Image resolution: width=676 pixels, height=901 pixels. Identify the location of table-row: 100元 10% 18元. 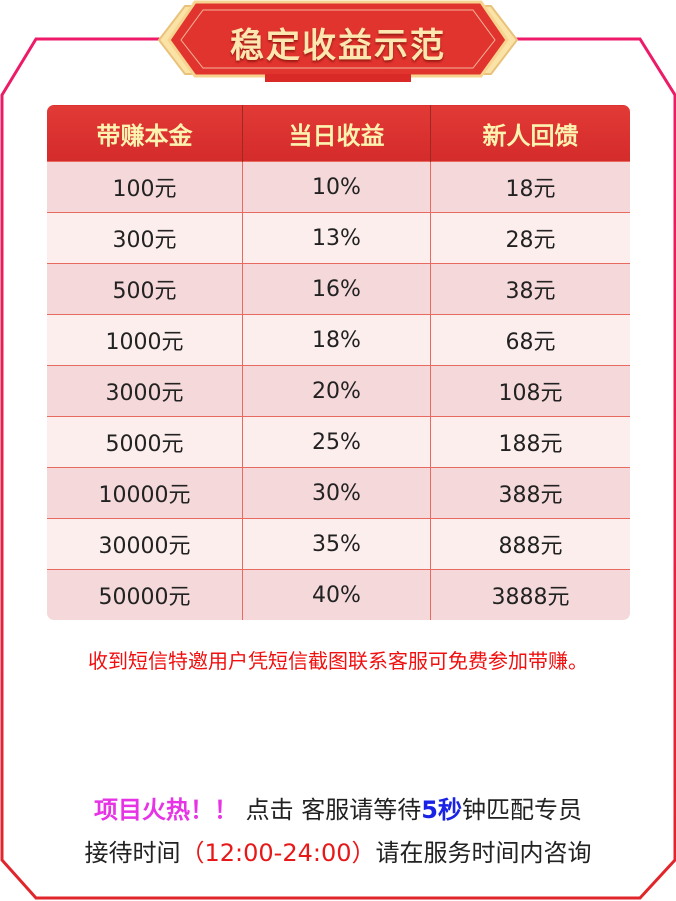
(338, 187).